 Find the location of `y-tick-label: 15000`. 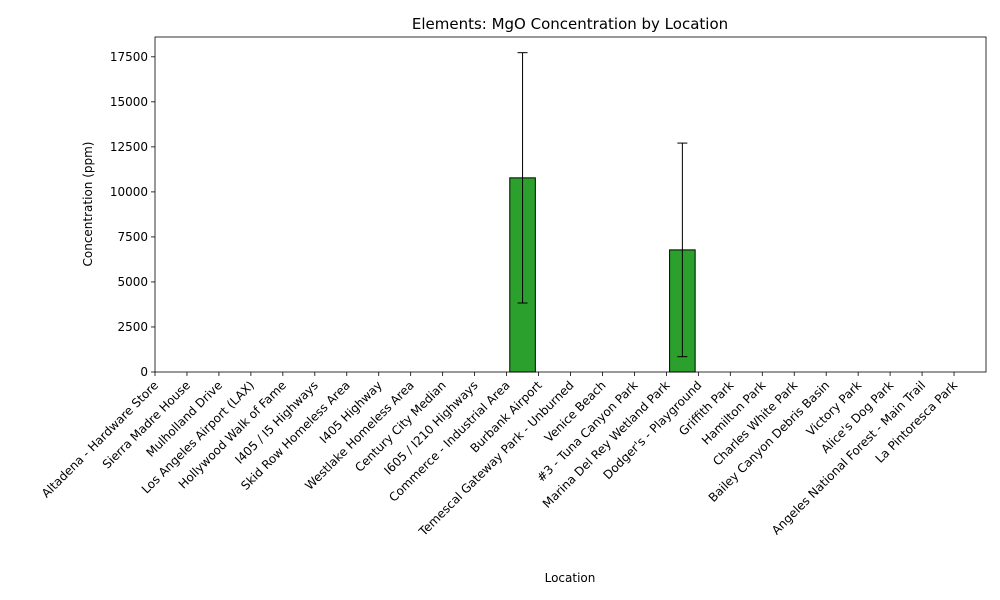

y-tick-label: 15000 is located at coordinates (129, 102).